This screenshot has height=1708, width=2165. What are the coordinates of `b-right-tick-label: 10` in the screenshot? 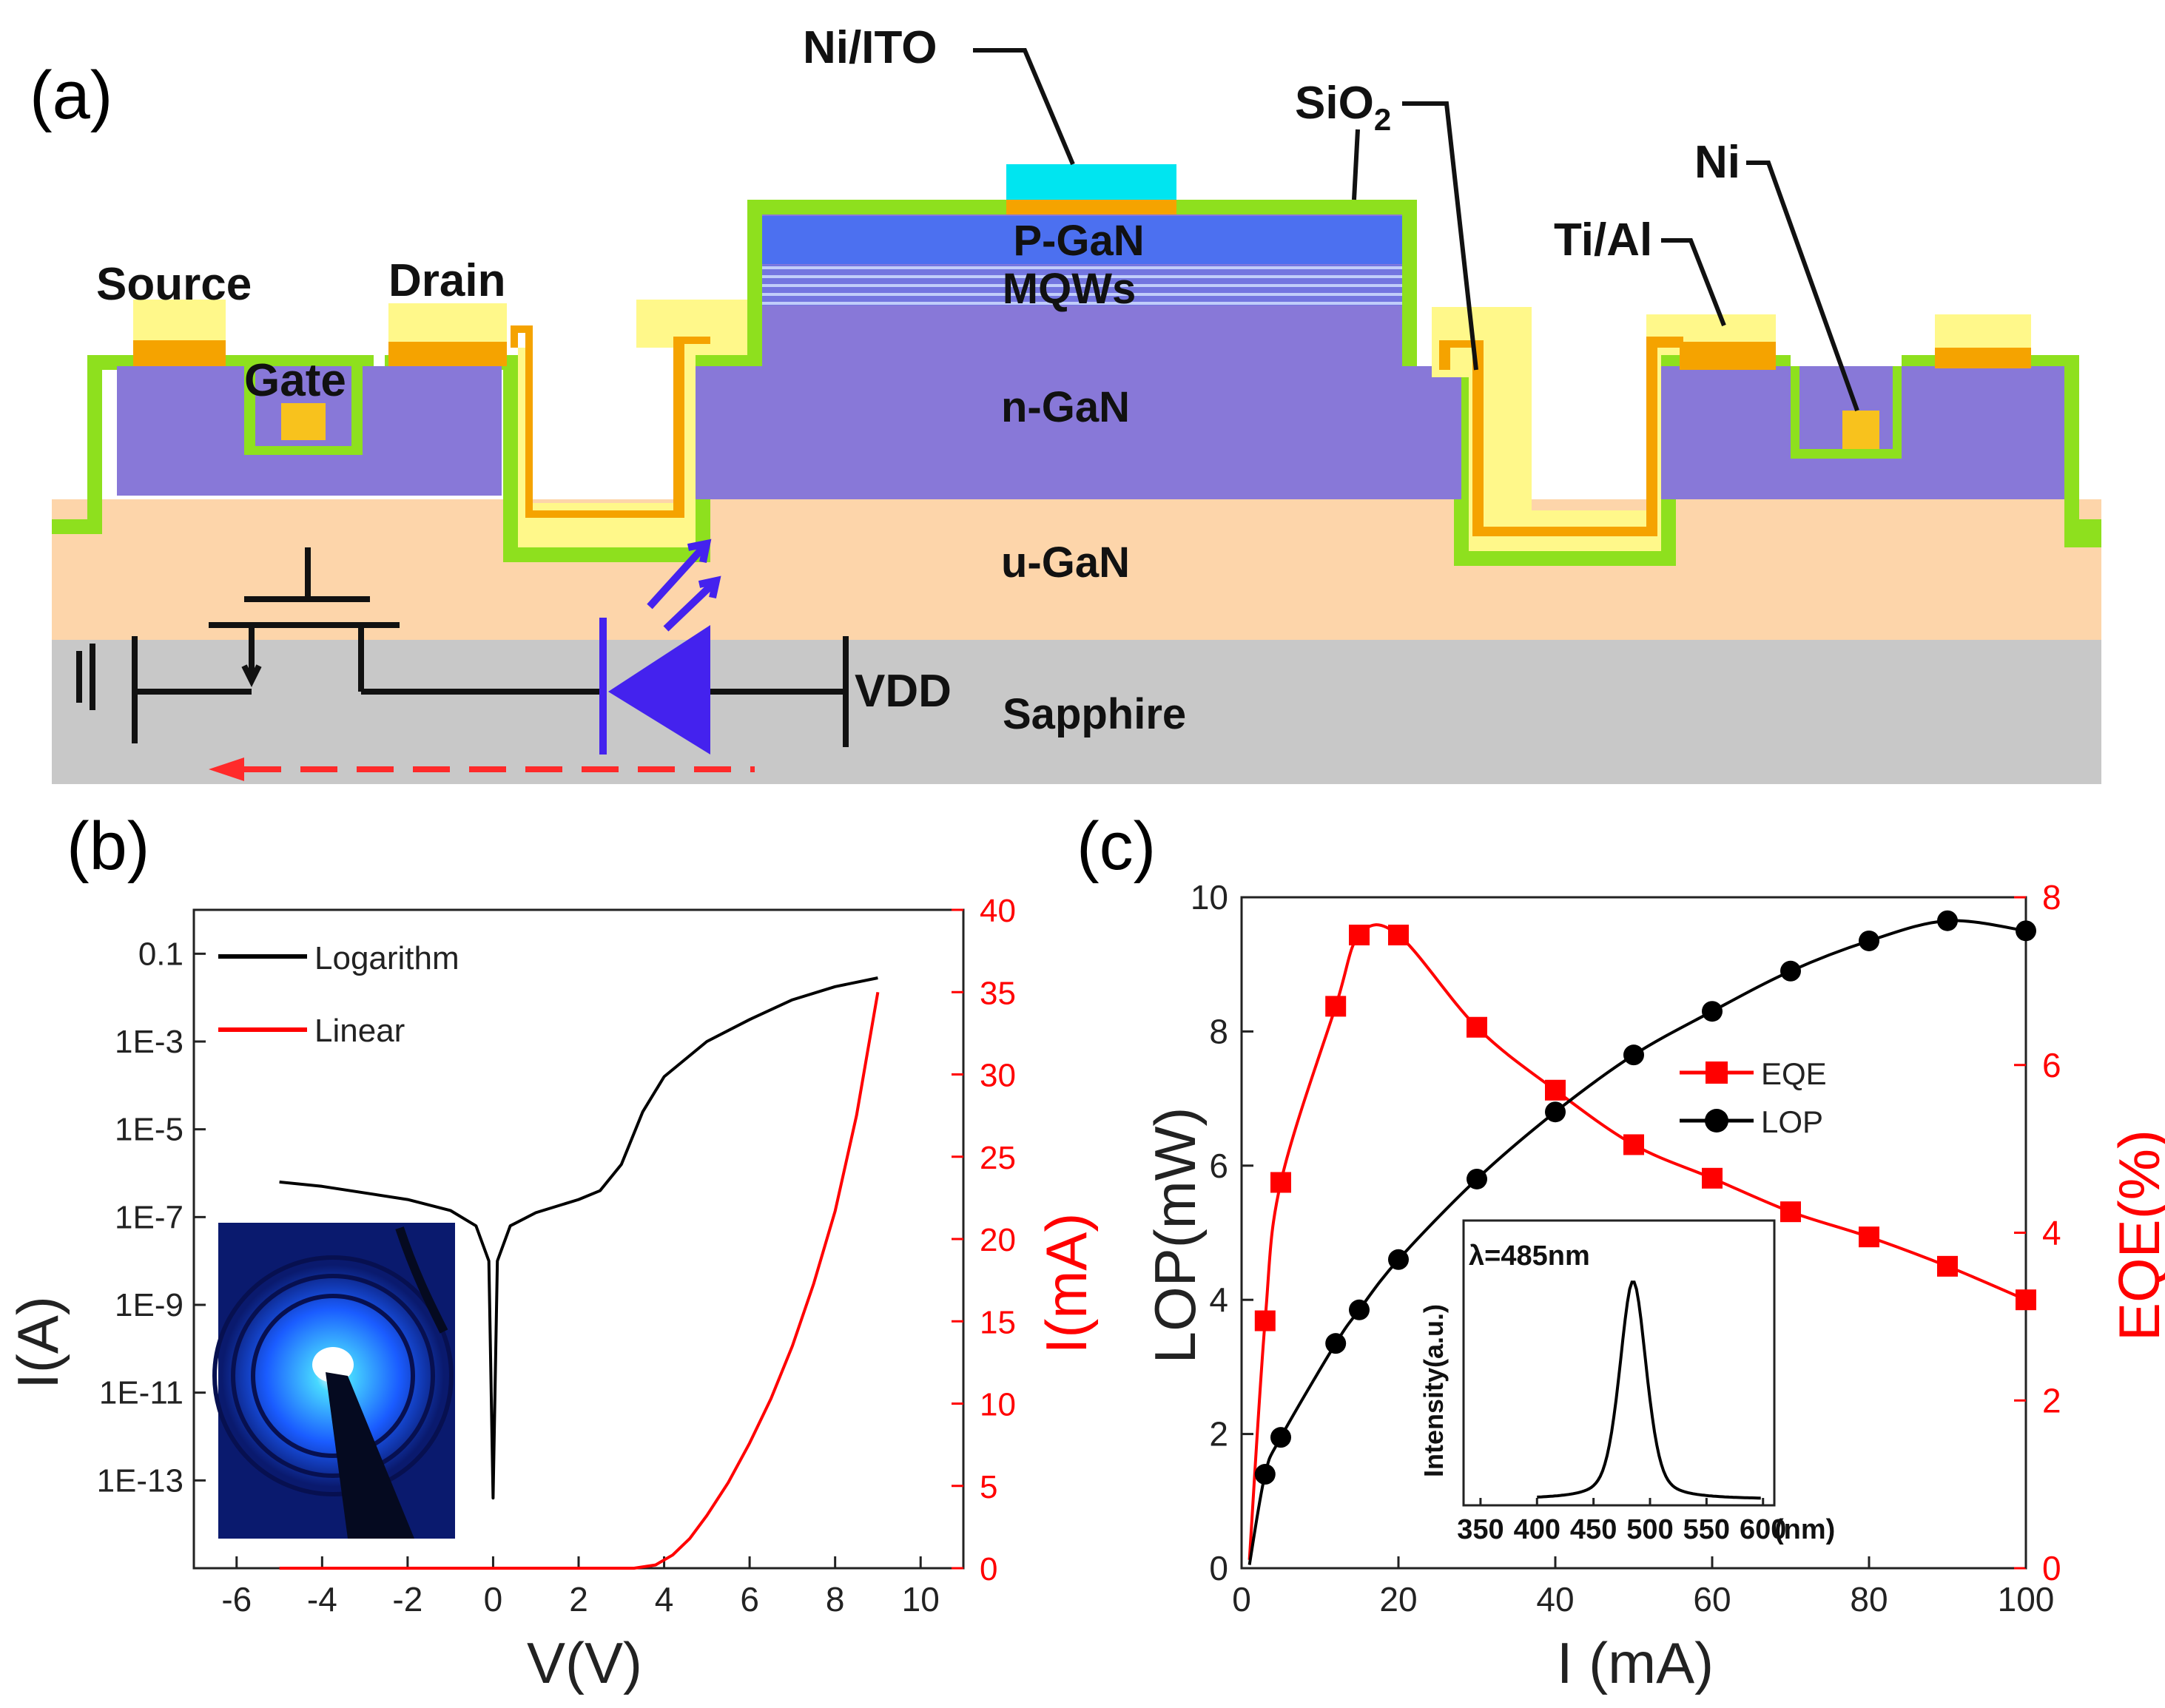 It's located at (998, 1405).